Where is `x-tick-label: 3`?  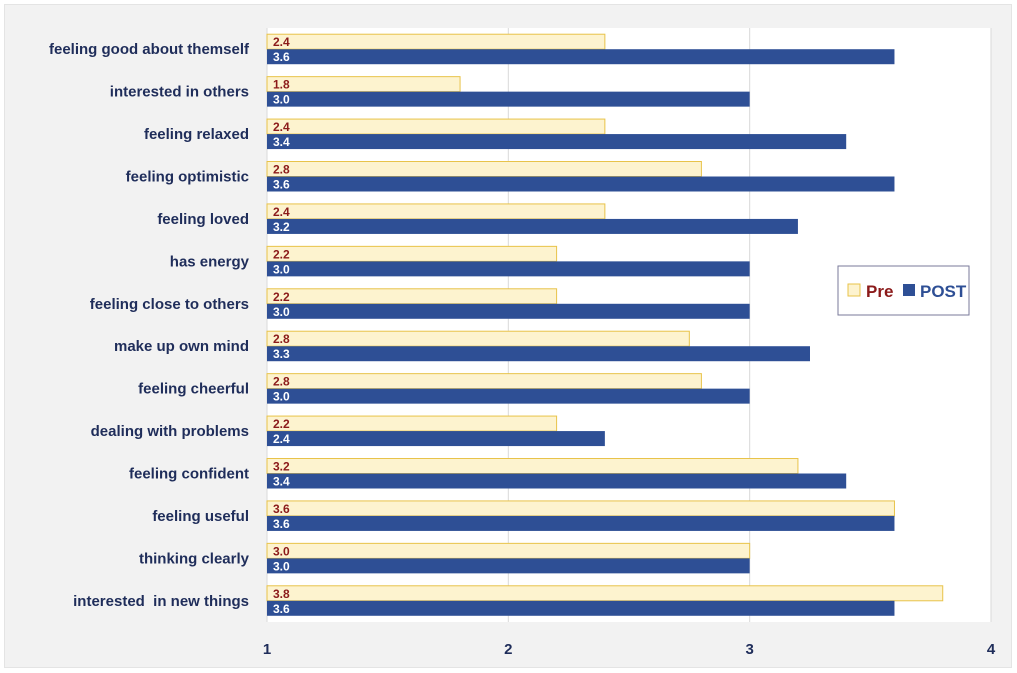 x-tick-label: 3 is located at coordinates (749, 649).